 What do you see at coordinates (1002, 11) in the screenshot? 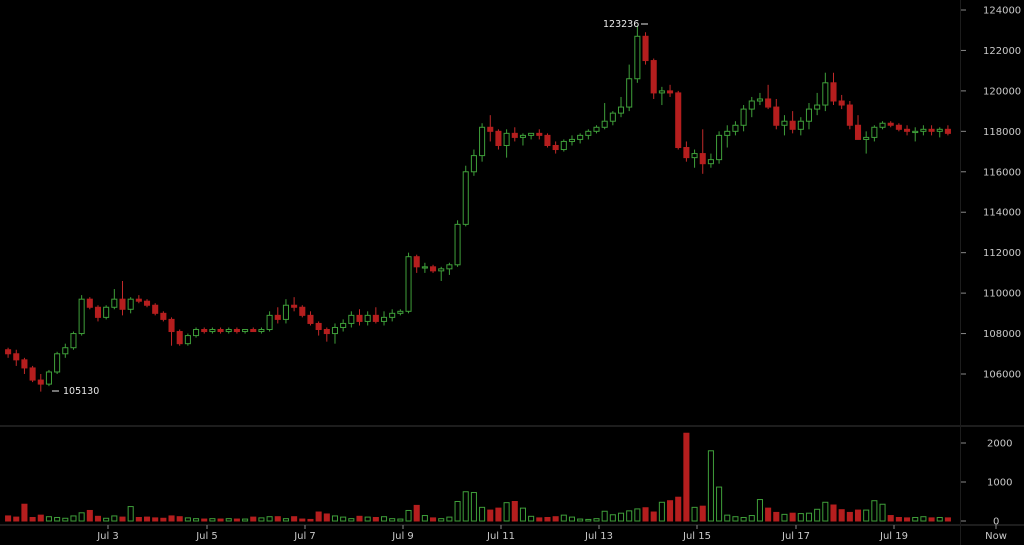
I see `price-tick-label: 124000` at bounding box center [1002, 11].